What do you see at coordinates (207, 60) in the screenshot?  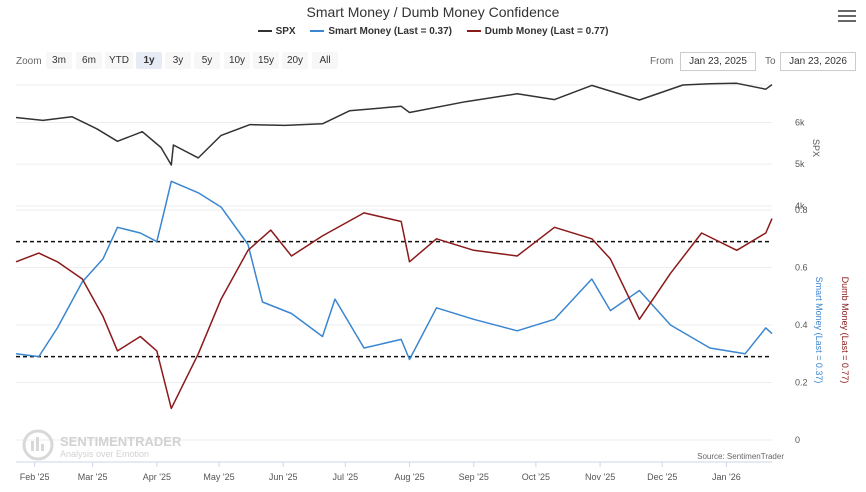 I see `zoom-5y-button: 5y` at bounding box center [207, 60].